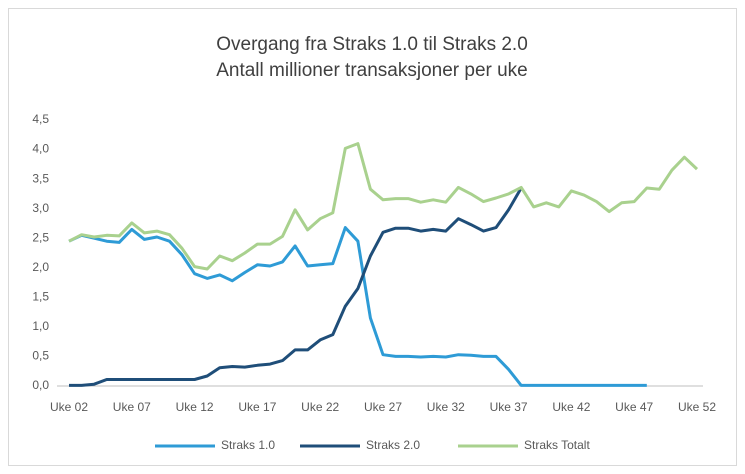 The width and height of the screenshot is (745, 474). Describe the element at coordinates (40, 208) in the screenshot. I see `y-tick-label: 3,0` at that location.